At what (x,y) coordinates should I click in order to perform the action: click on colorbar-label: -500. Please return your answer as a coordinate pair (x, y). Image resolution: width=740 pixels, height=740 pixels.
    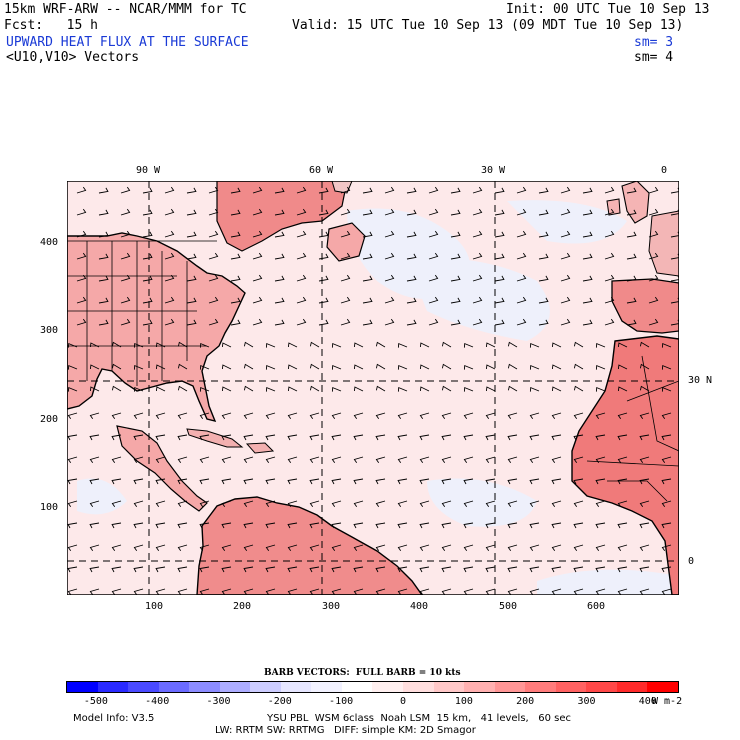
    Looking at the image, I should click on (95, 701).